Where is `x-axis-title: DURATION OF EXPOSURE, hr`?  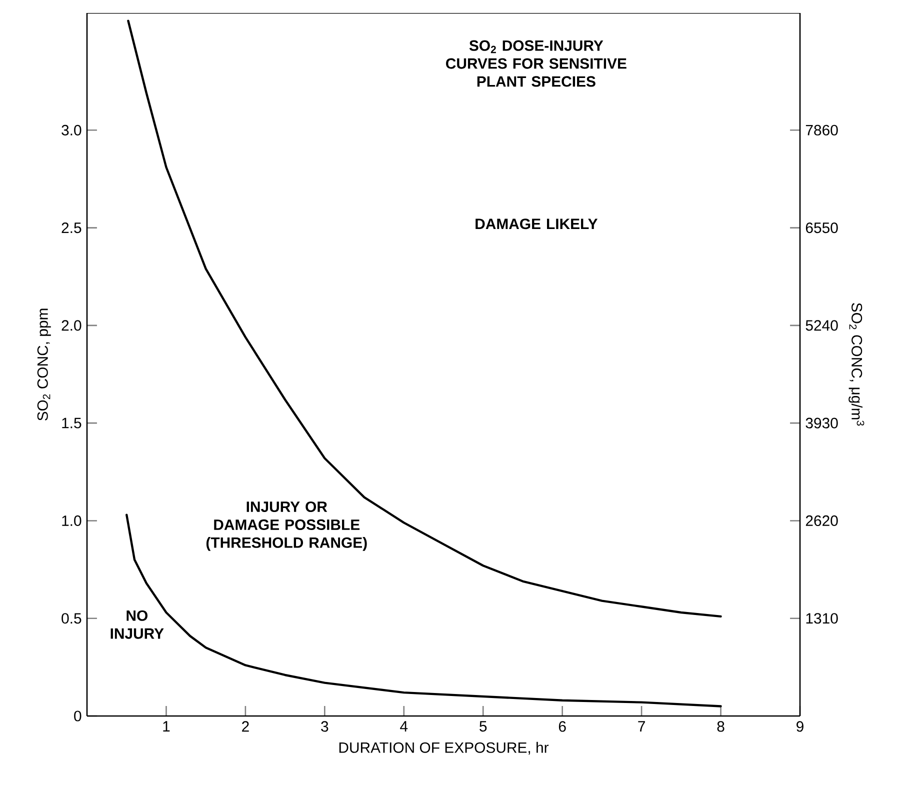 x-axis-title: DURATION OF EXPOSURE, hr is located at coordinates (444, 748).